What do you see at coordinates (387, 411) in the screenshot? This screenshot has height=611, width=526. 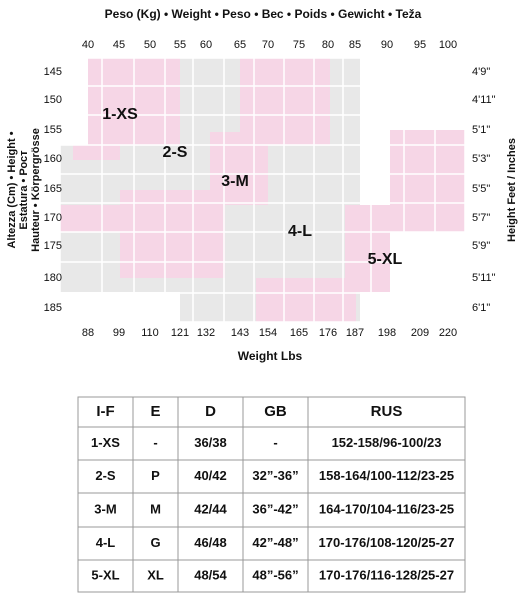 I see `table-header: RUS` at bounding box center [387, 411].